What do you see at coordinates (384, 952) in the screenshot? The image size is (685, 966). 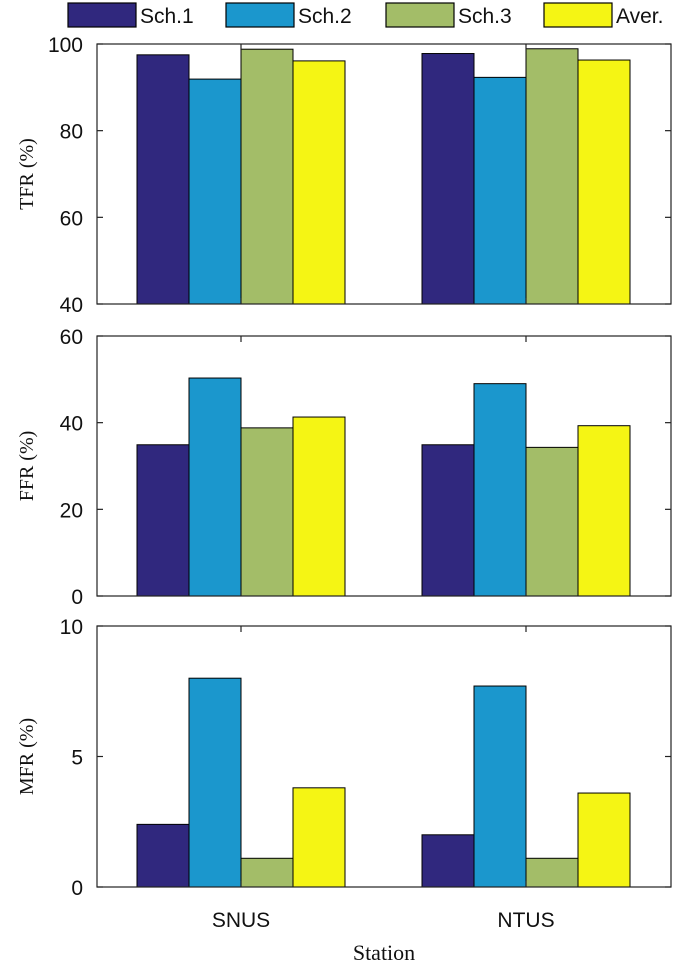 I see `x-axis-label: Station` at bounding box center [384, 952].